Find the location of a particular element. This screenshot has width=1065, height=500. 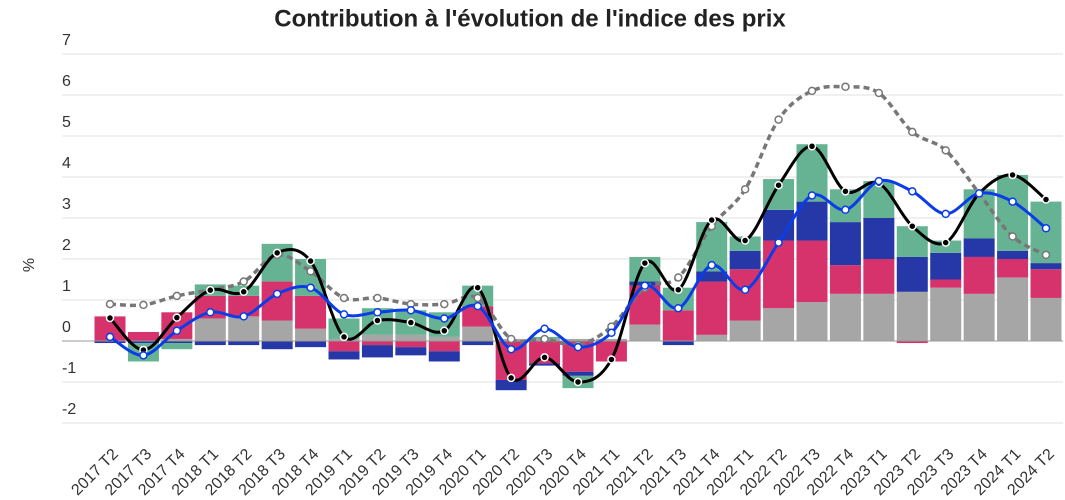

y-tick-label: 1 is located at coordinates (66, 286).